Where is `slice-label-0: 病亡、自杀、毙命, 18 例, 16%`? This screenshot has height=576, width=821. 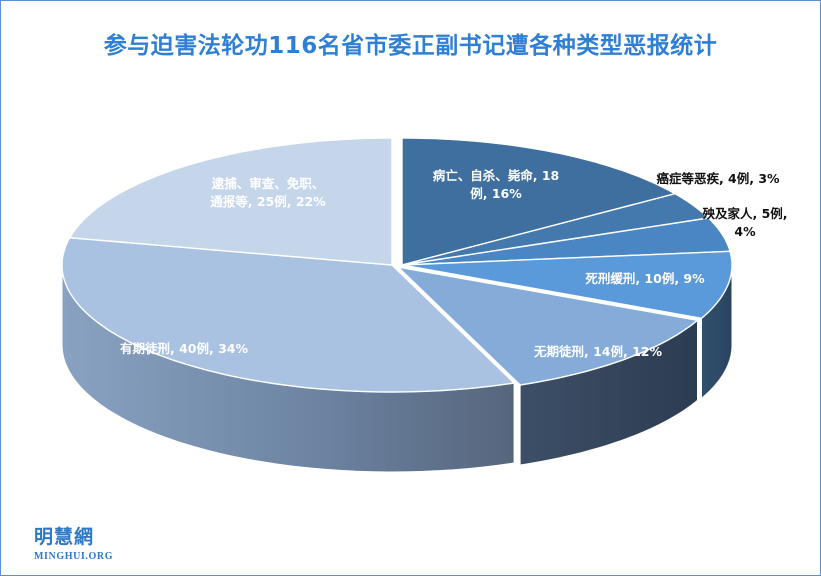 slice-label-0: 病亡、自杀、毙命, 18 例, 16% is located at coordinates (496, 184).